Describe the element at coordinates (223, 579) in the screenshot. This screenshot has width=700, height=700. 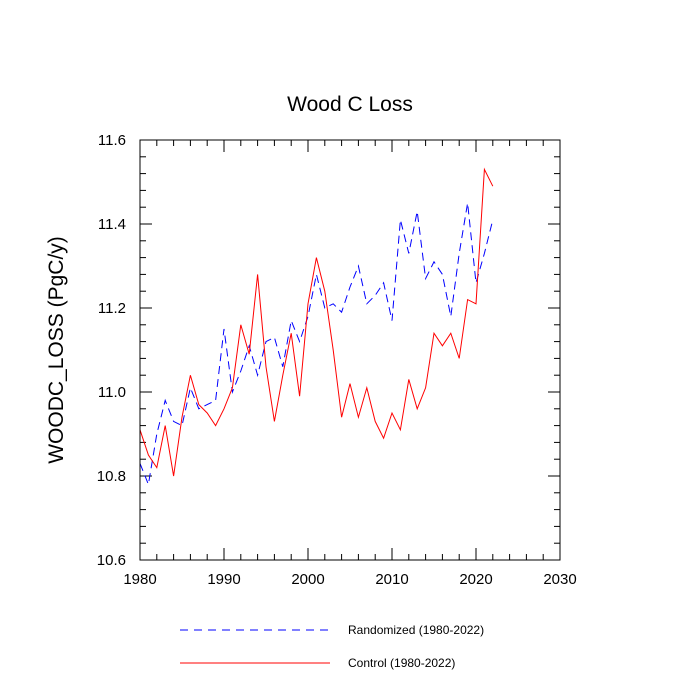
I see `x-tick-label: 1990` at that location.